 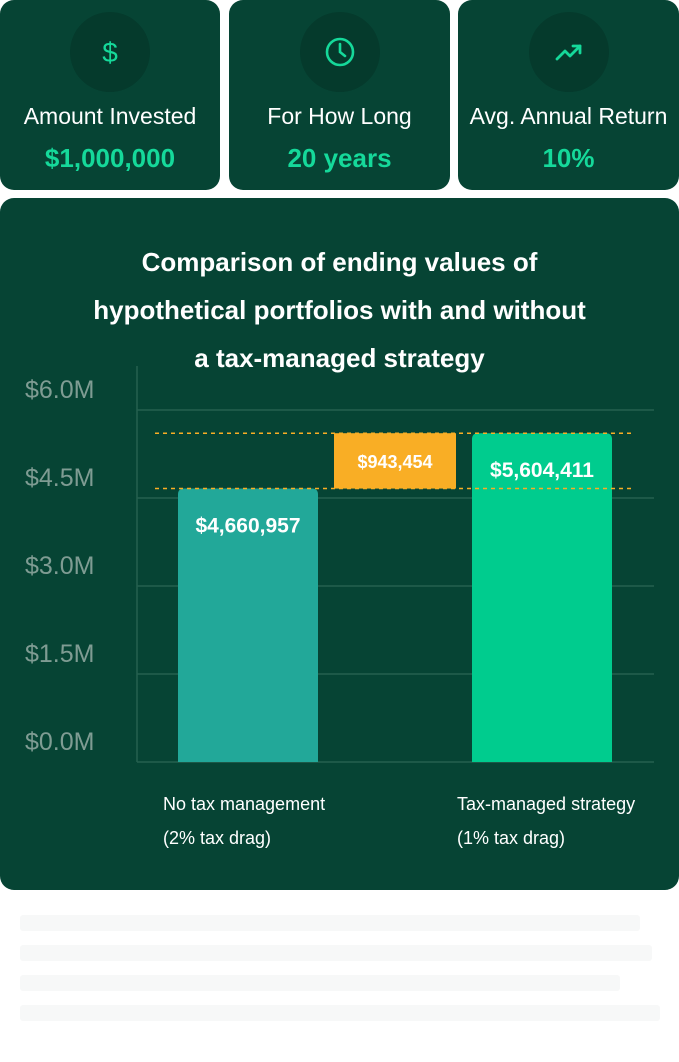 I want to click on y-tick-label: $6.0M, so click(x=59, y=390).